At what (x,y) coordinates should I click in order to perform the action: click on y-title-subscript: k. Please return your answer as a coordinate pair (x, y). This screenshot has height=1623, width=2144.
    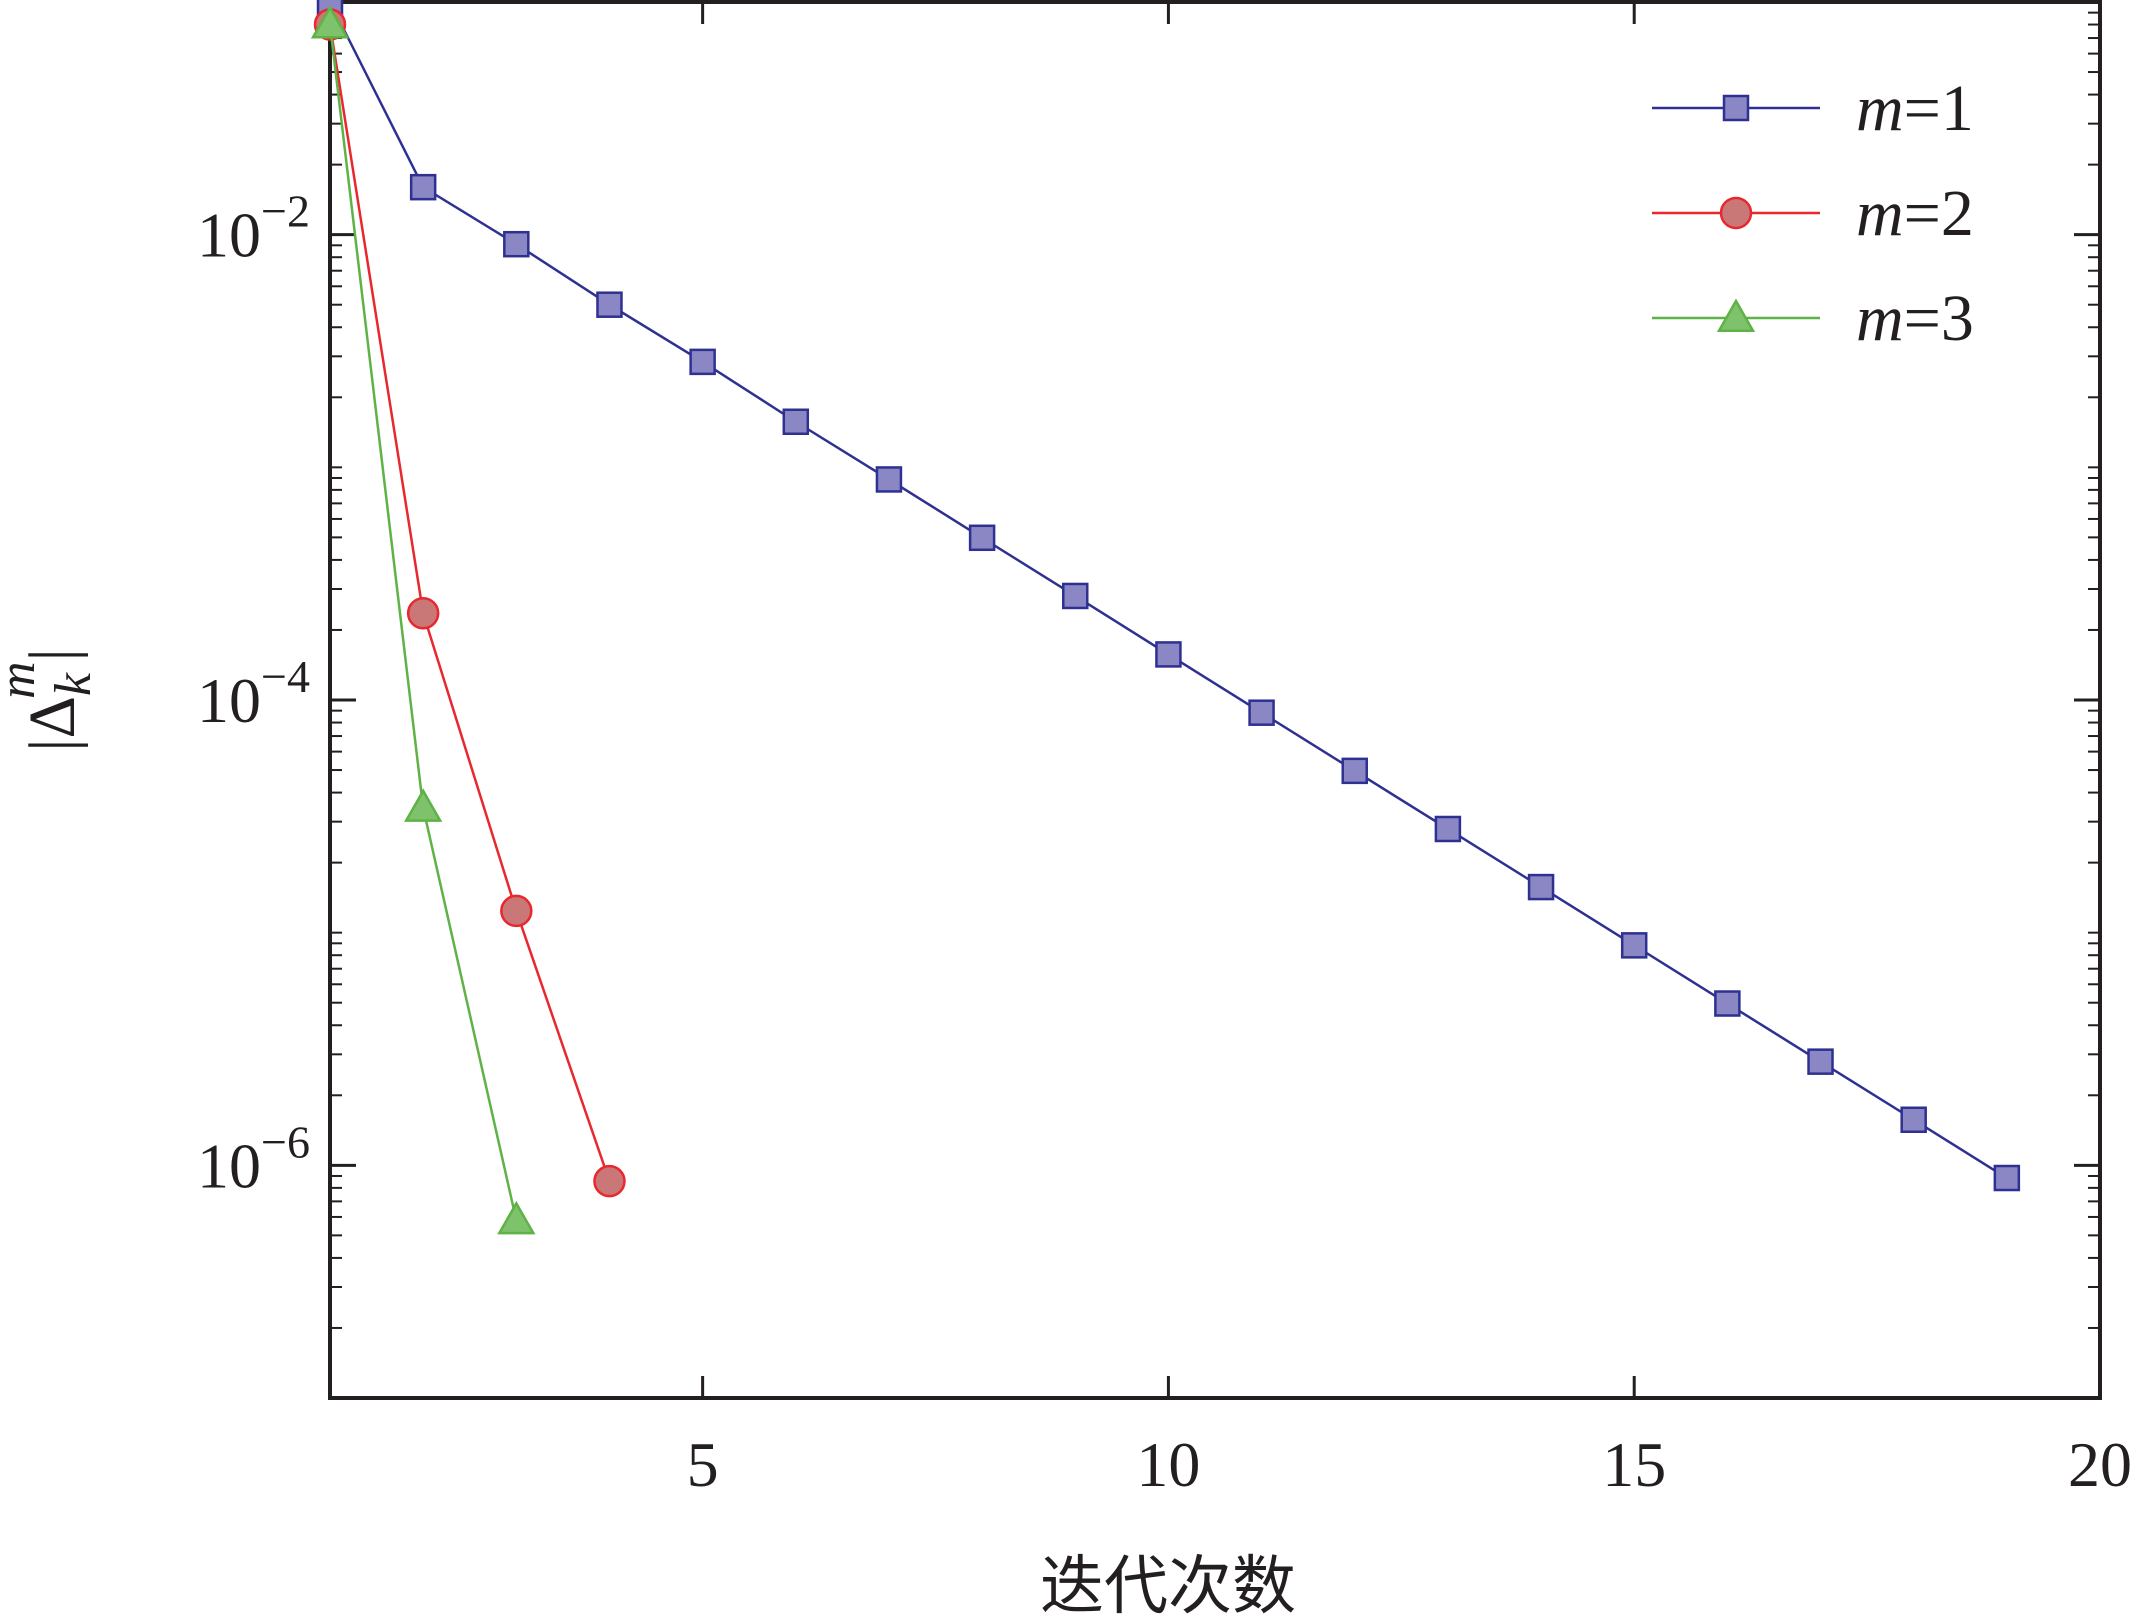
    Looking at the image, I should click on (73, 684).